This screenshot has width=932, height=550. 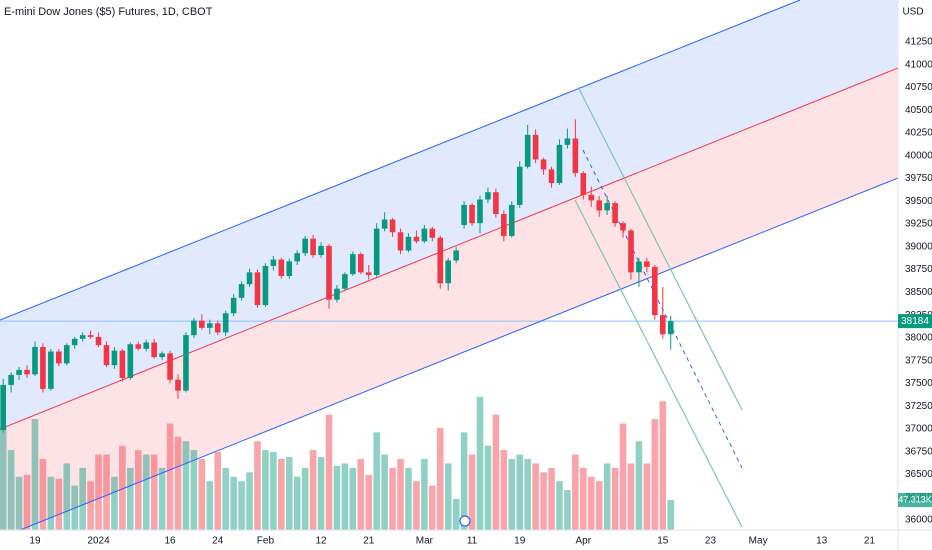 What do you see at coordinates (918, 110) in the screenshot?
I see `y-tick-label: 40500` at bounding box center [918, 110].